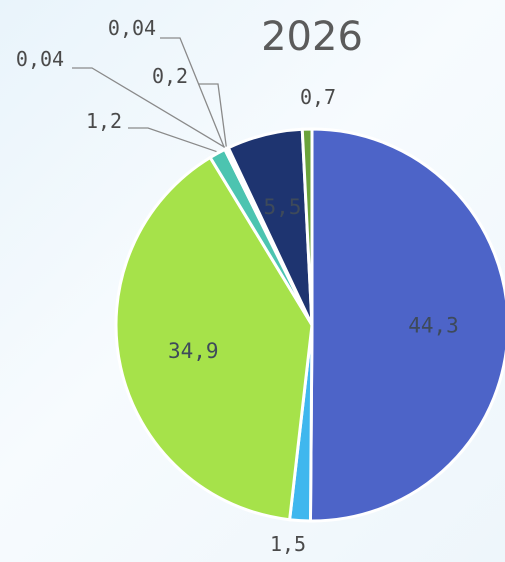 The width and height of the screenshot is (505, 562). Describe the element at coordinates (283, 207) in the screenshot. I see `slice-label-7: 5,5` at that location.